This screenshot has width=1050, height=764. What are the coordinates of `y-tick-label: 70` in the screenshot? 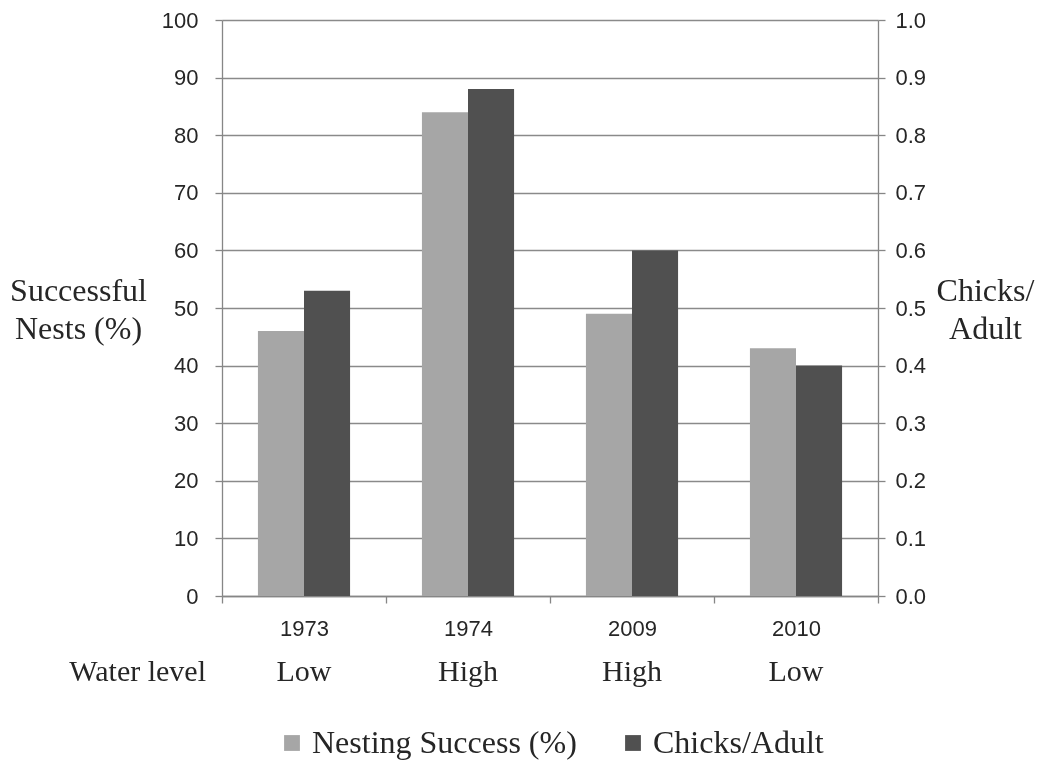 It's located at (186, 193).